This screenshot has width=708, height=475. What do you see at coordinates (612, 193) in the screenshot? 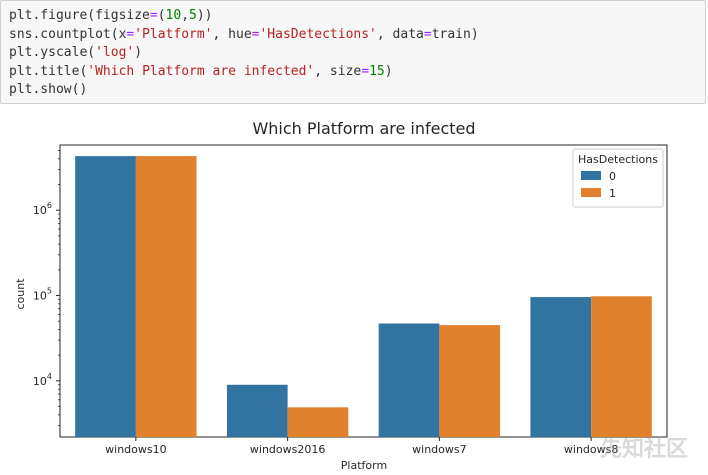
I see `legend-label: 1` at bounding box center [612, 193].